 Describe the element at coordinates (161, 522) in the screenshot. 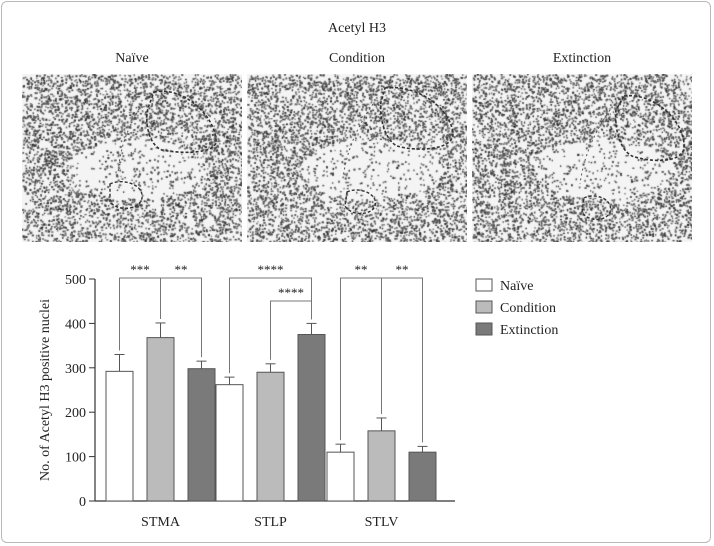

I see `x-tick-label: STMA` at that location.